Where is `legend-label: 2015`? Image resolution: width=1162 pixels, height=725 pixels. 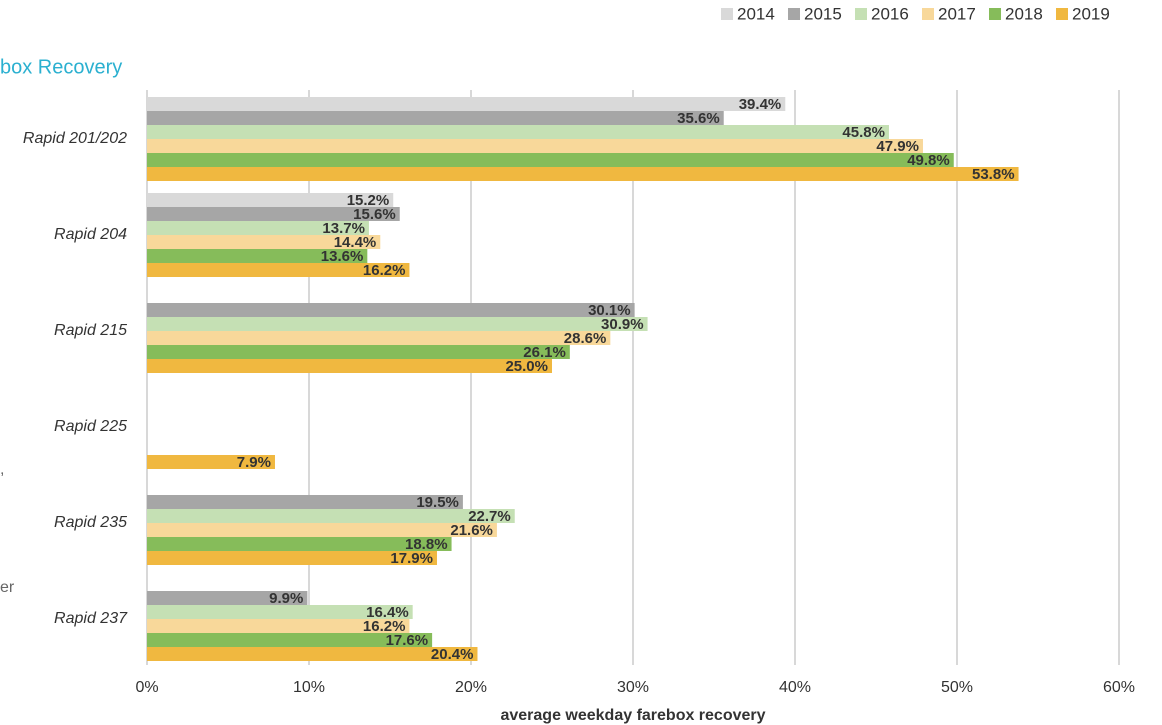
legend-label: 2015 is located at coordinates (823, 13).